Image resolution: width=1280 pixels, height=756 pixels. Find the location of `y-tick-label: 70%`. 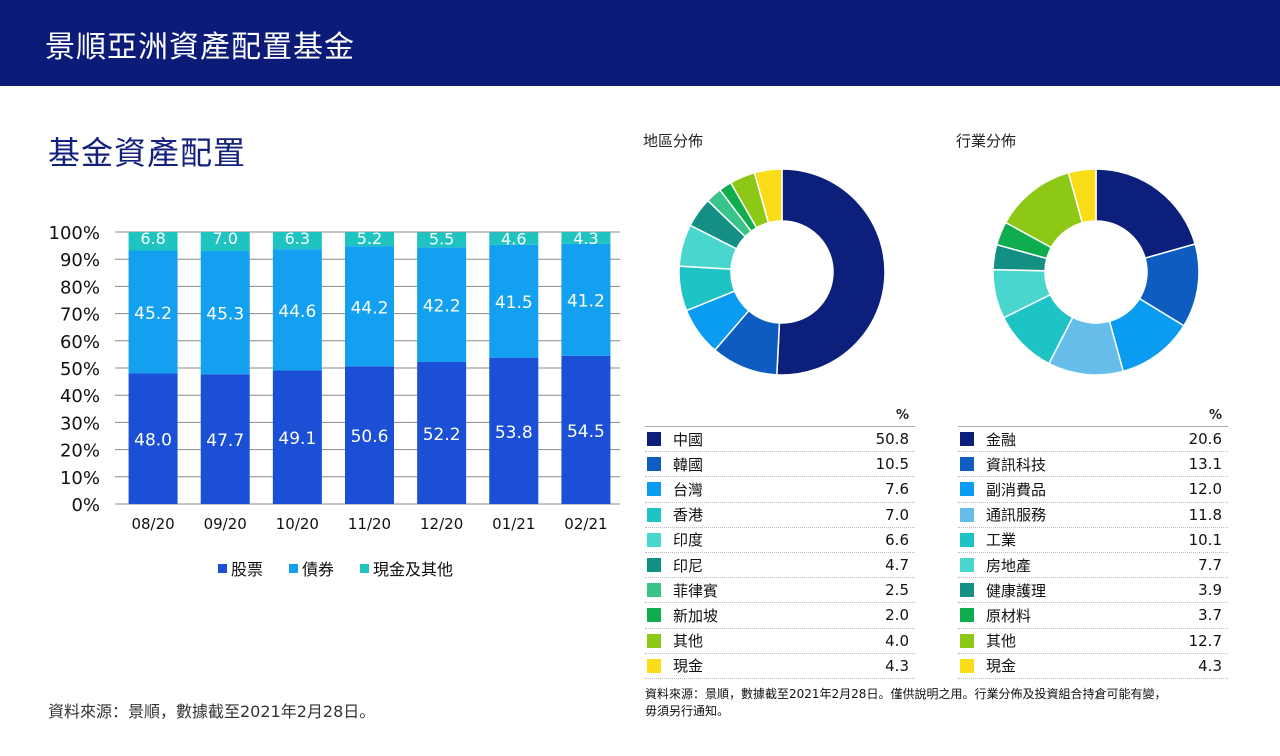

y-tick-label: 70% is located at coordinates (80, 315).